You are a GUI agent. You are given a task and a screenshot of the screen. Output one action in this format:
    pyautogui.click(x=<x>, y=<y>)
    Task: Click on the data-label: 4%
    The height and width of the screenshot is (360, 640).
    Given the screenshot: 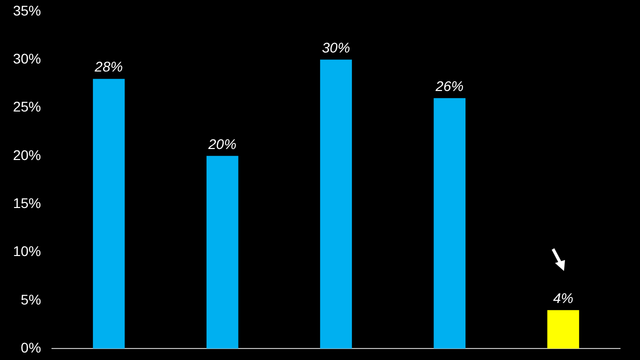 What is the action you would take?
    pyautogui.click(x=563, y=298)
    